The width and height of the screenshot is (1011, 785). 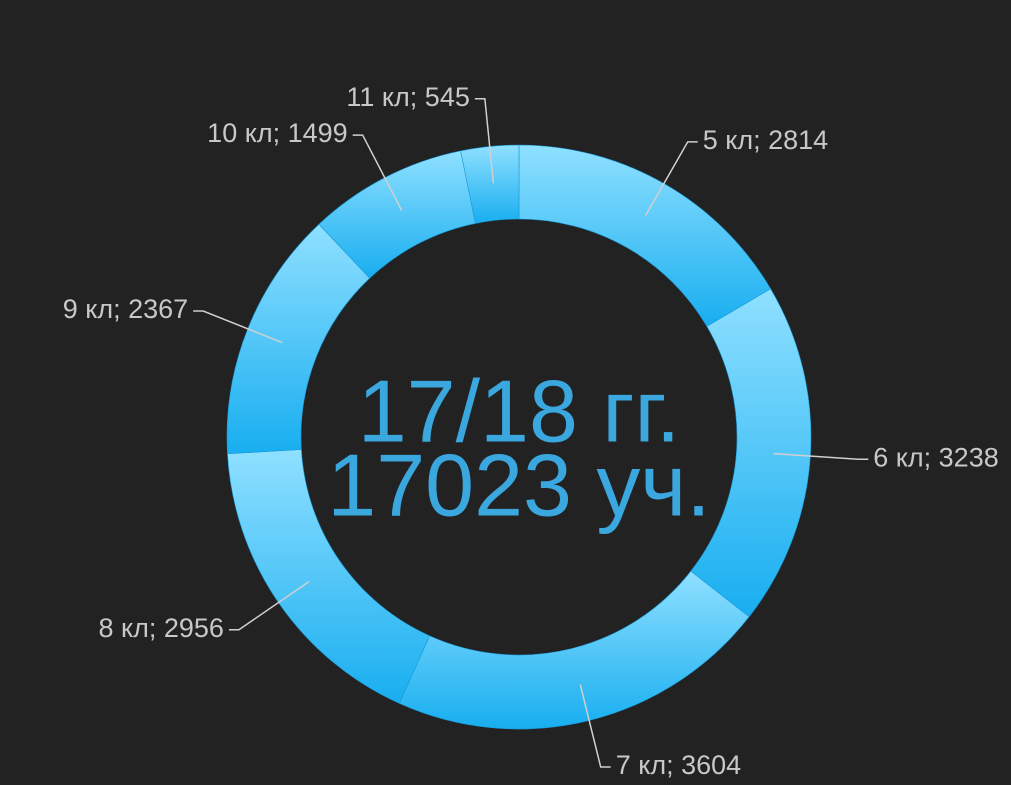 What do you see at coordinates (407, 97) in the screenshot?
I see `data-label: 11 кл; 545` at bounding box center [407, 97].